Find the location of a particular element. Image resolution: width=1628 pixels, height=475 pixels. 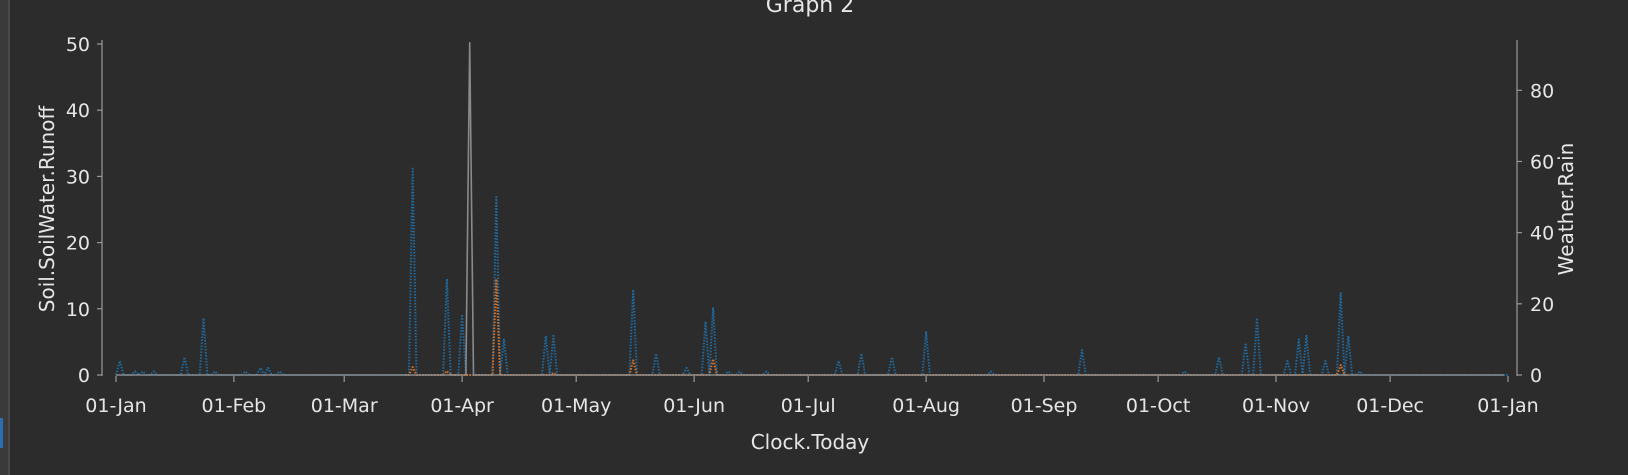

left-y-axis-label: Soil.SoilWater.Runoff is located at coordinates (47, 209).